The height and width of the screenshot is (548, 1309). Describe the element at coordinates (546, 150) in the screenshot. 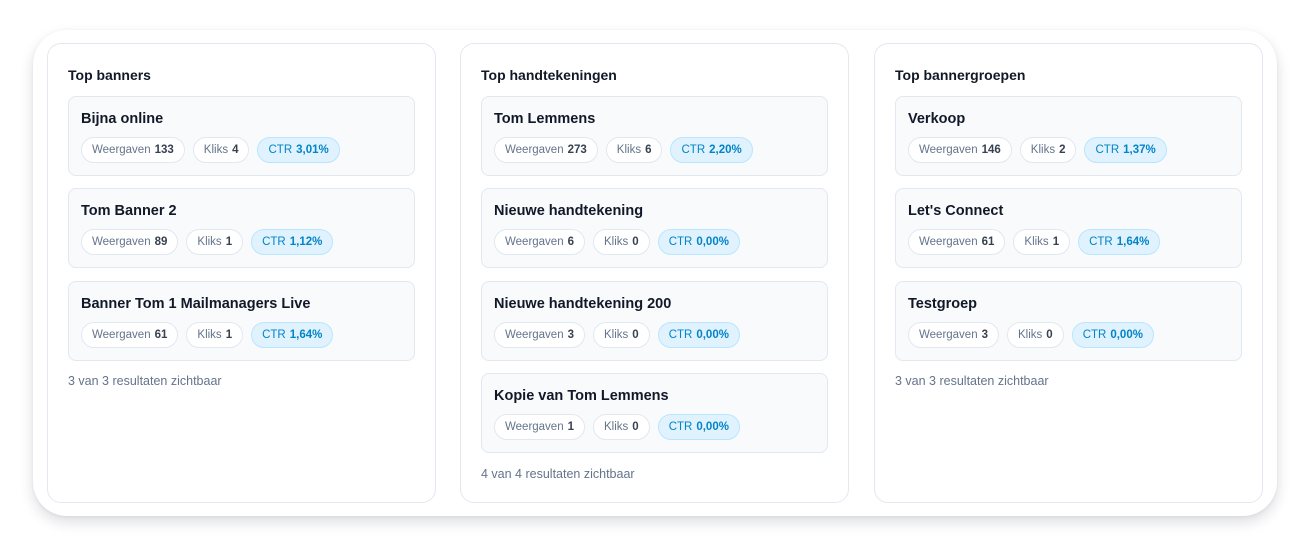

I see `views-badge: Weergaven 273` at that location.